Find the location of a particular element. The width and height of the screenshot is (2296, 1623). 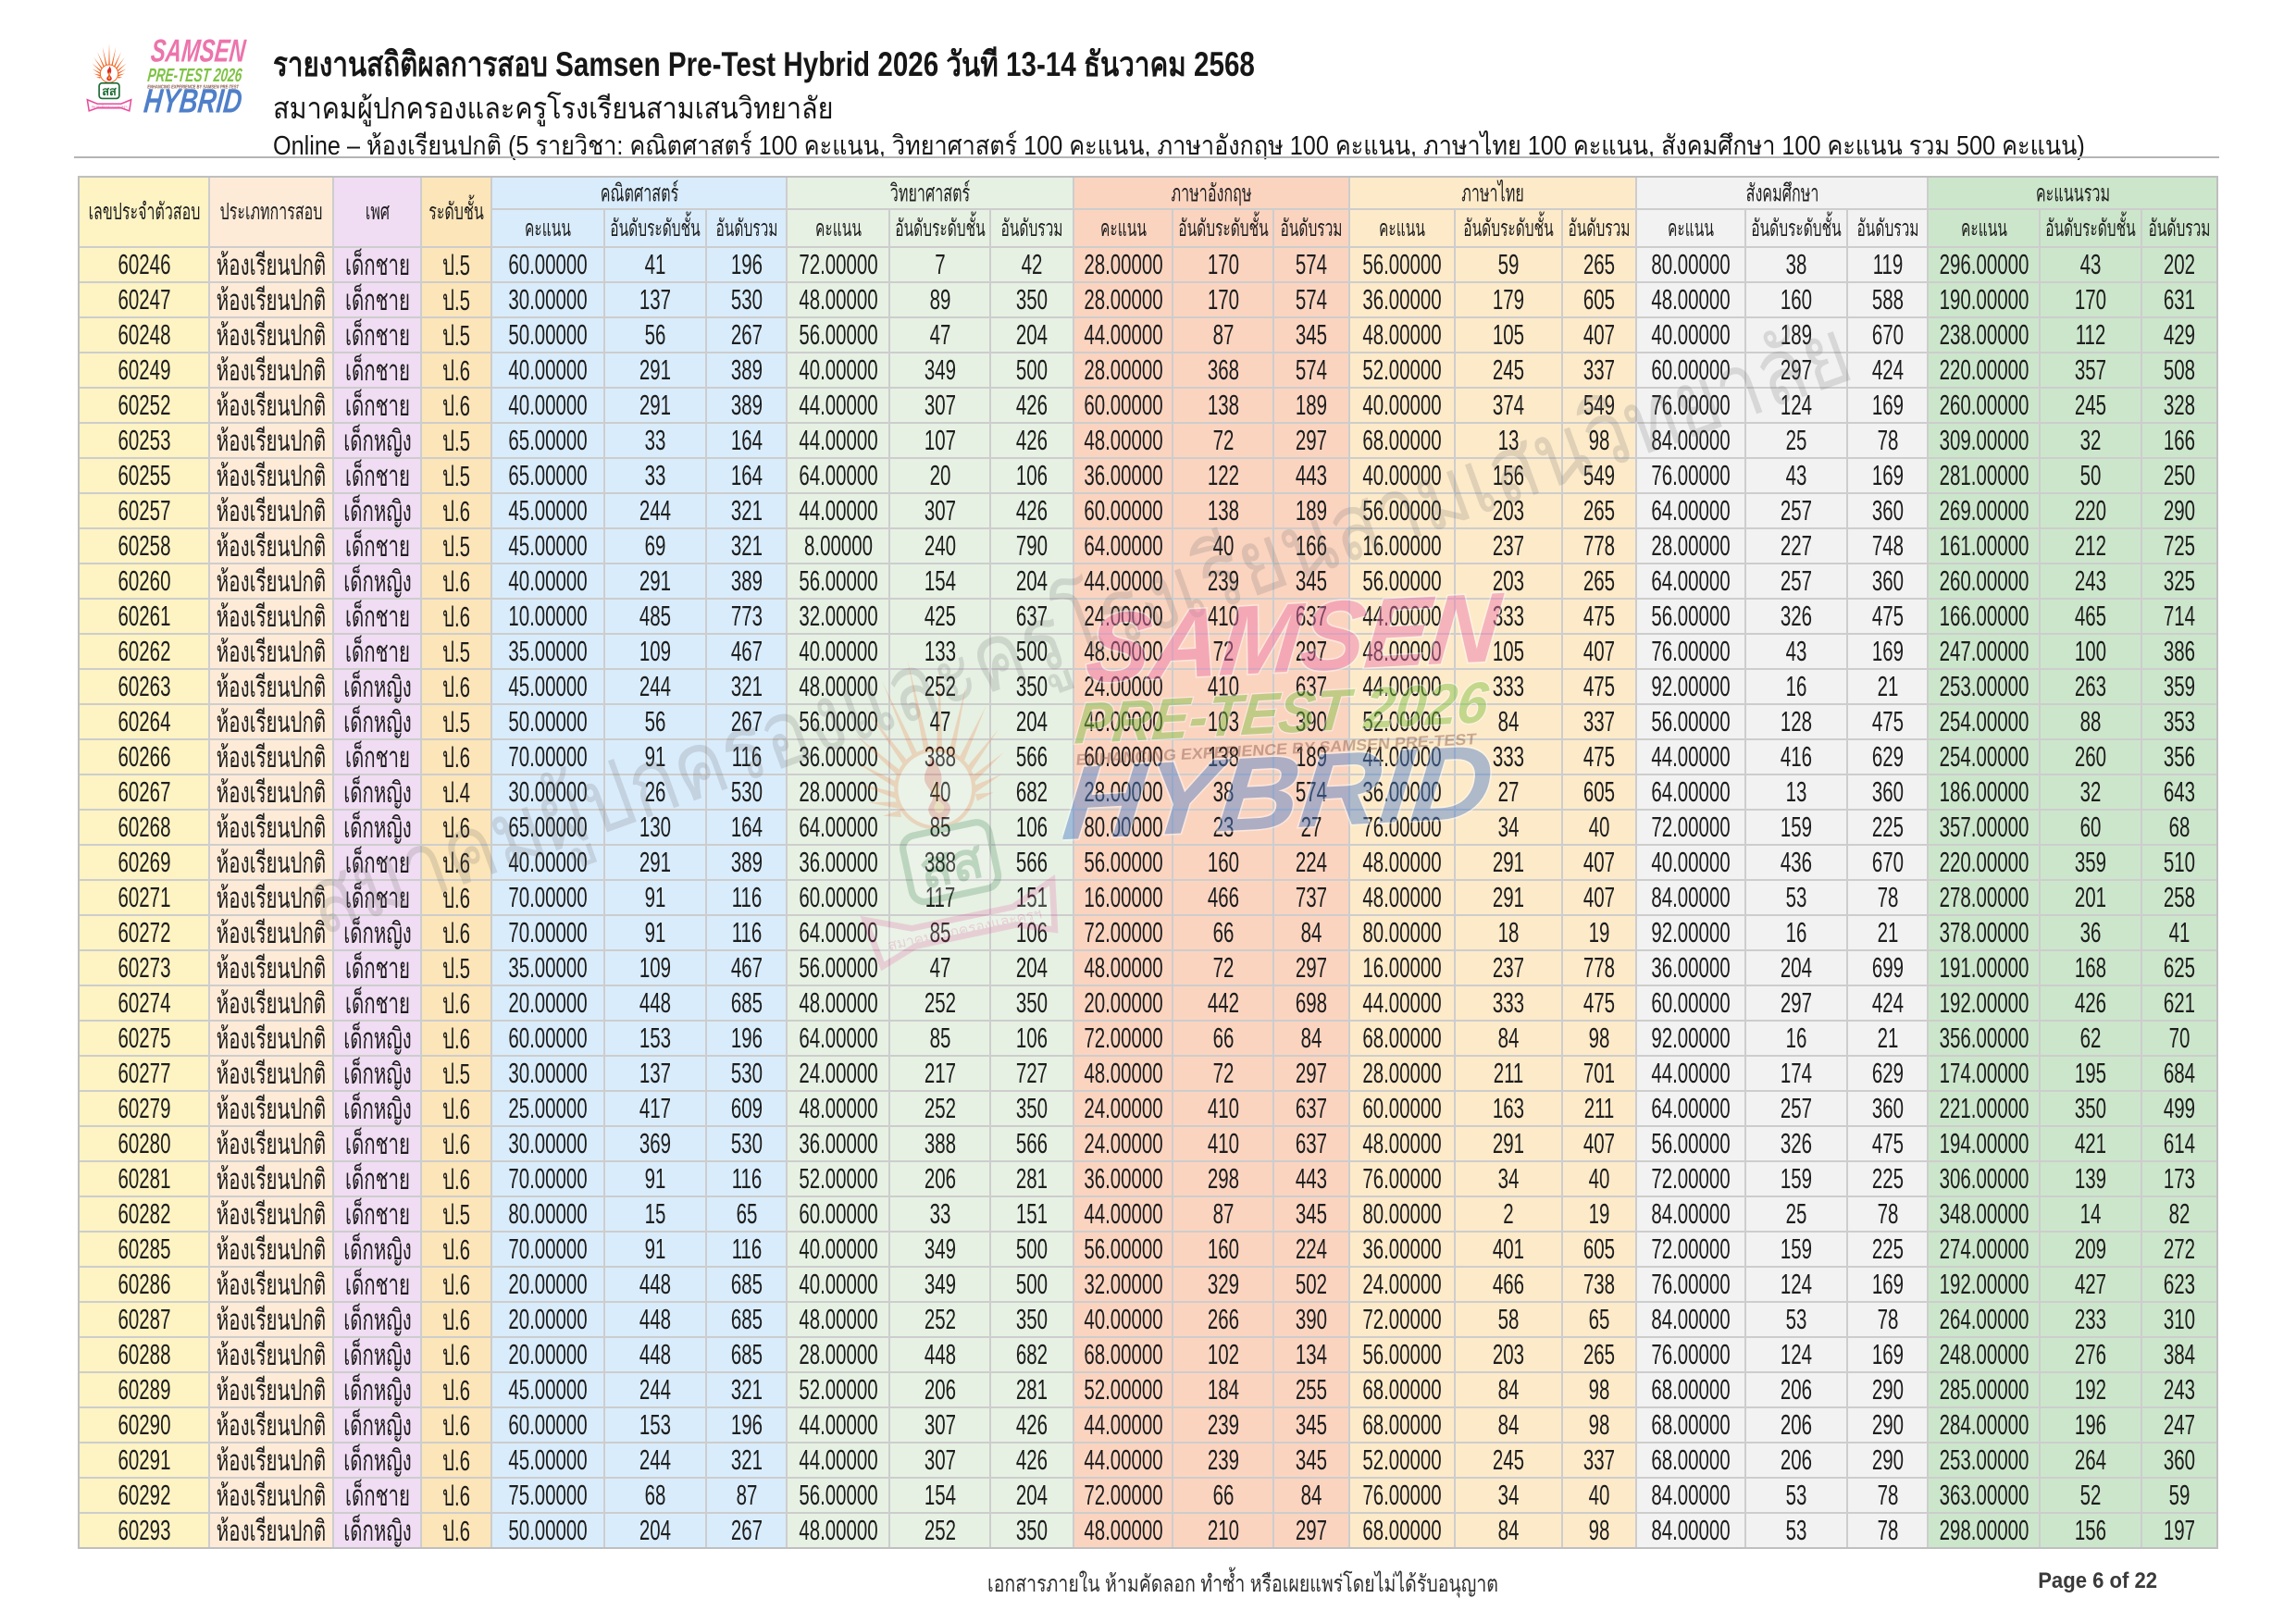

cell-score: 70.00000 is located at coordinates (549, 898).